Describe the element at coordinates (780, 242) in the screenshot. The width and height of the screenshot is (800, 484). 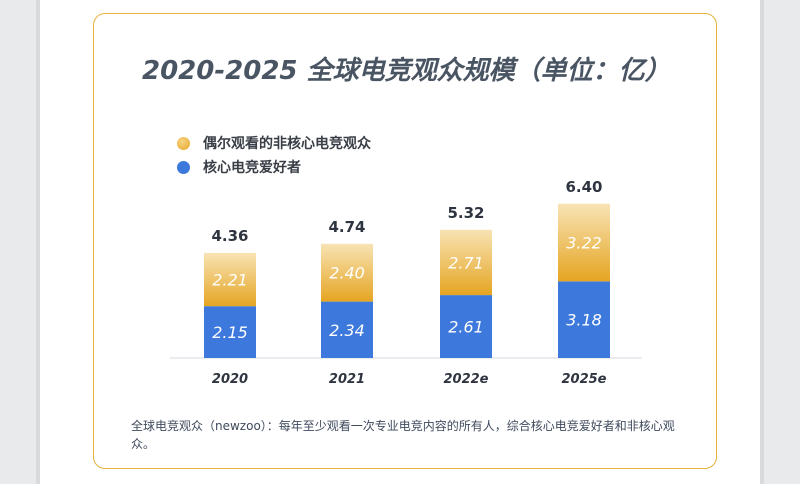
I see `right-margin` at that location.